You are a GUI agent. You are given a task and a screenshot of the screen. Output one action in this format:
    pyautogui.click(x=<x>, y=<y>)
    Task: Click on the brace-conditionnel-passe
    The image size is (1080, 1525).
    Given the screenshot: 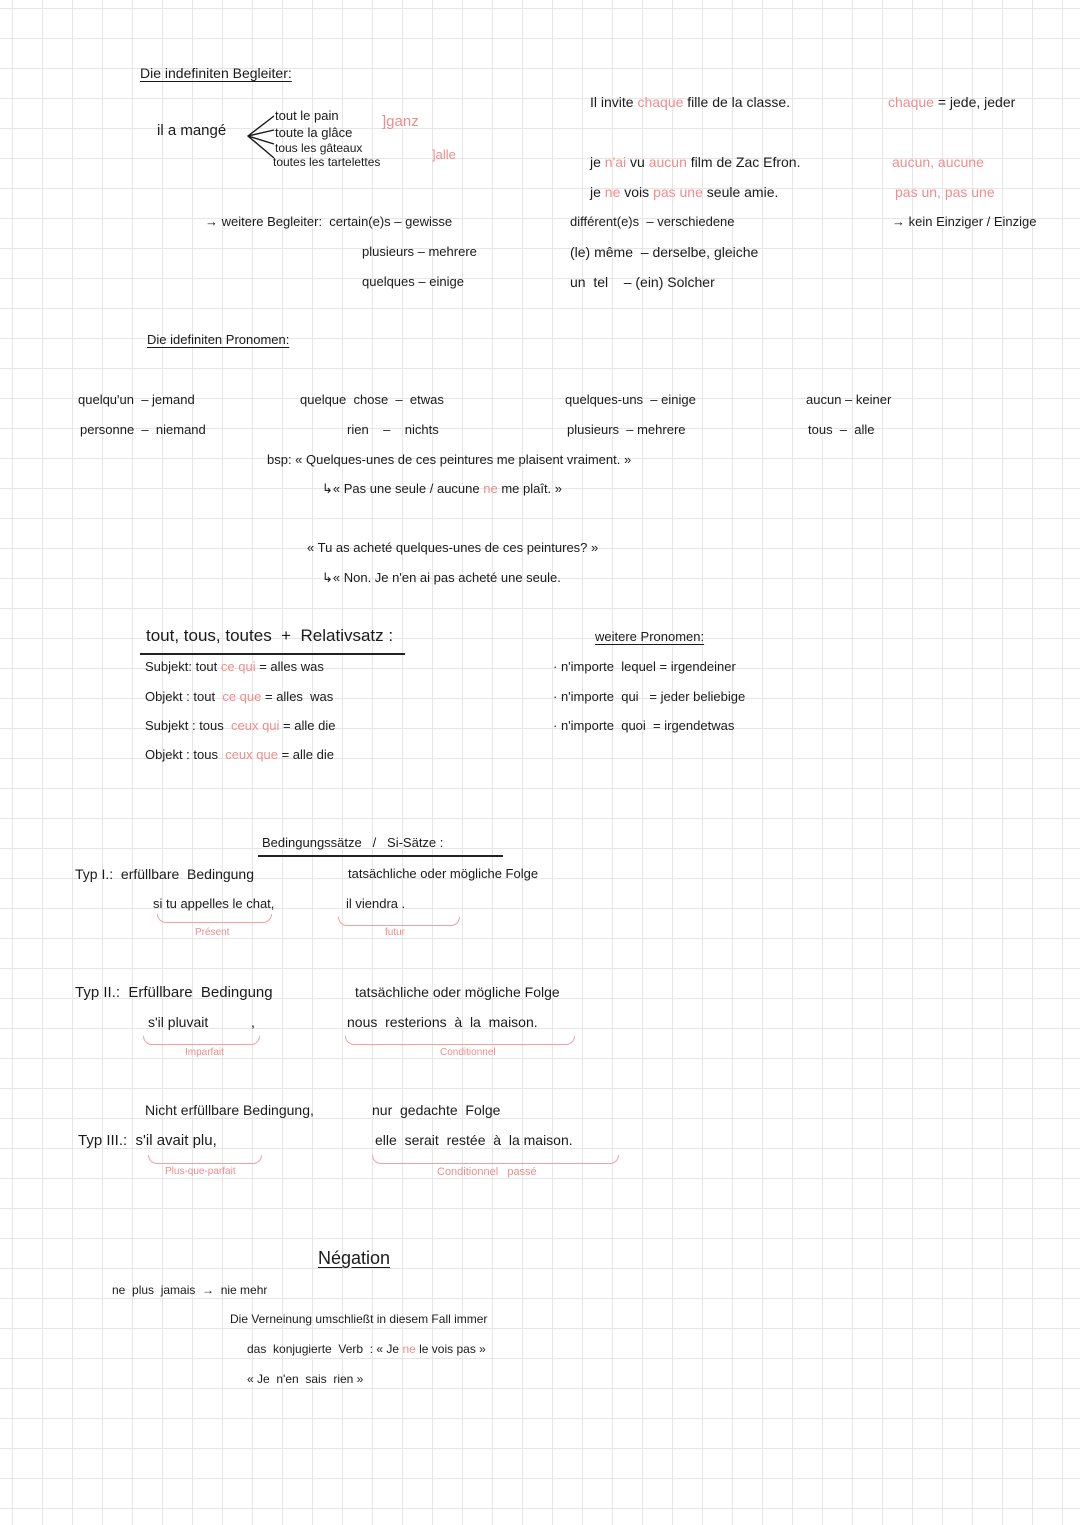 What is the action you would take?
    pyautogui.click(x=495, y=1159)
    